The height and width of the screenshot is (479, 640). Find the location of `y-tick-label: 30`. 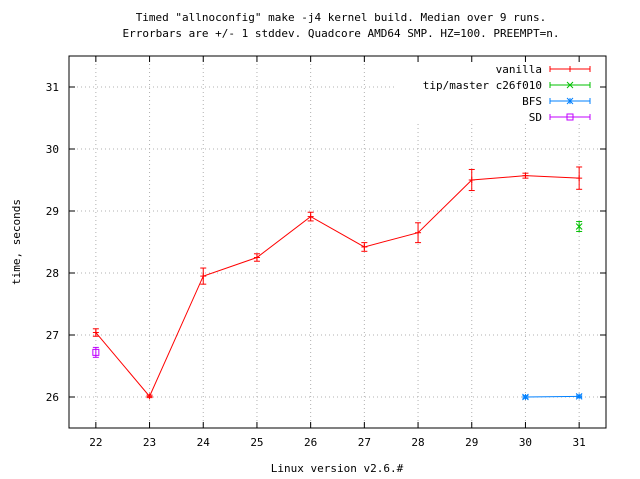

y-tick-label: 30 is located at coordinates (52, 149).